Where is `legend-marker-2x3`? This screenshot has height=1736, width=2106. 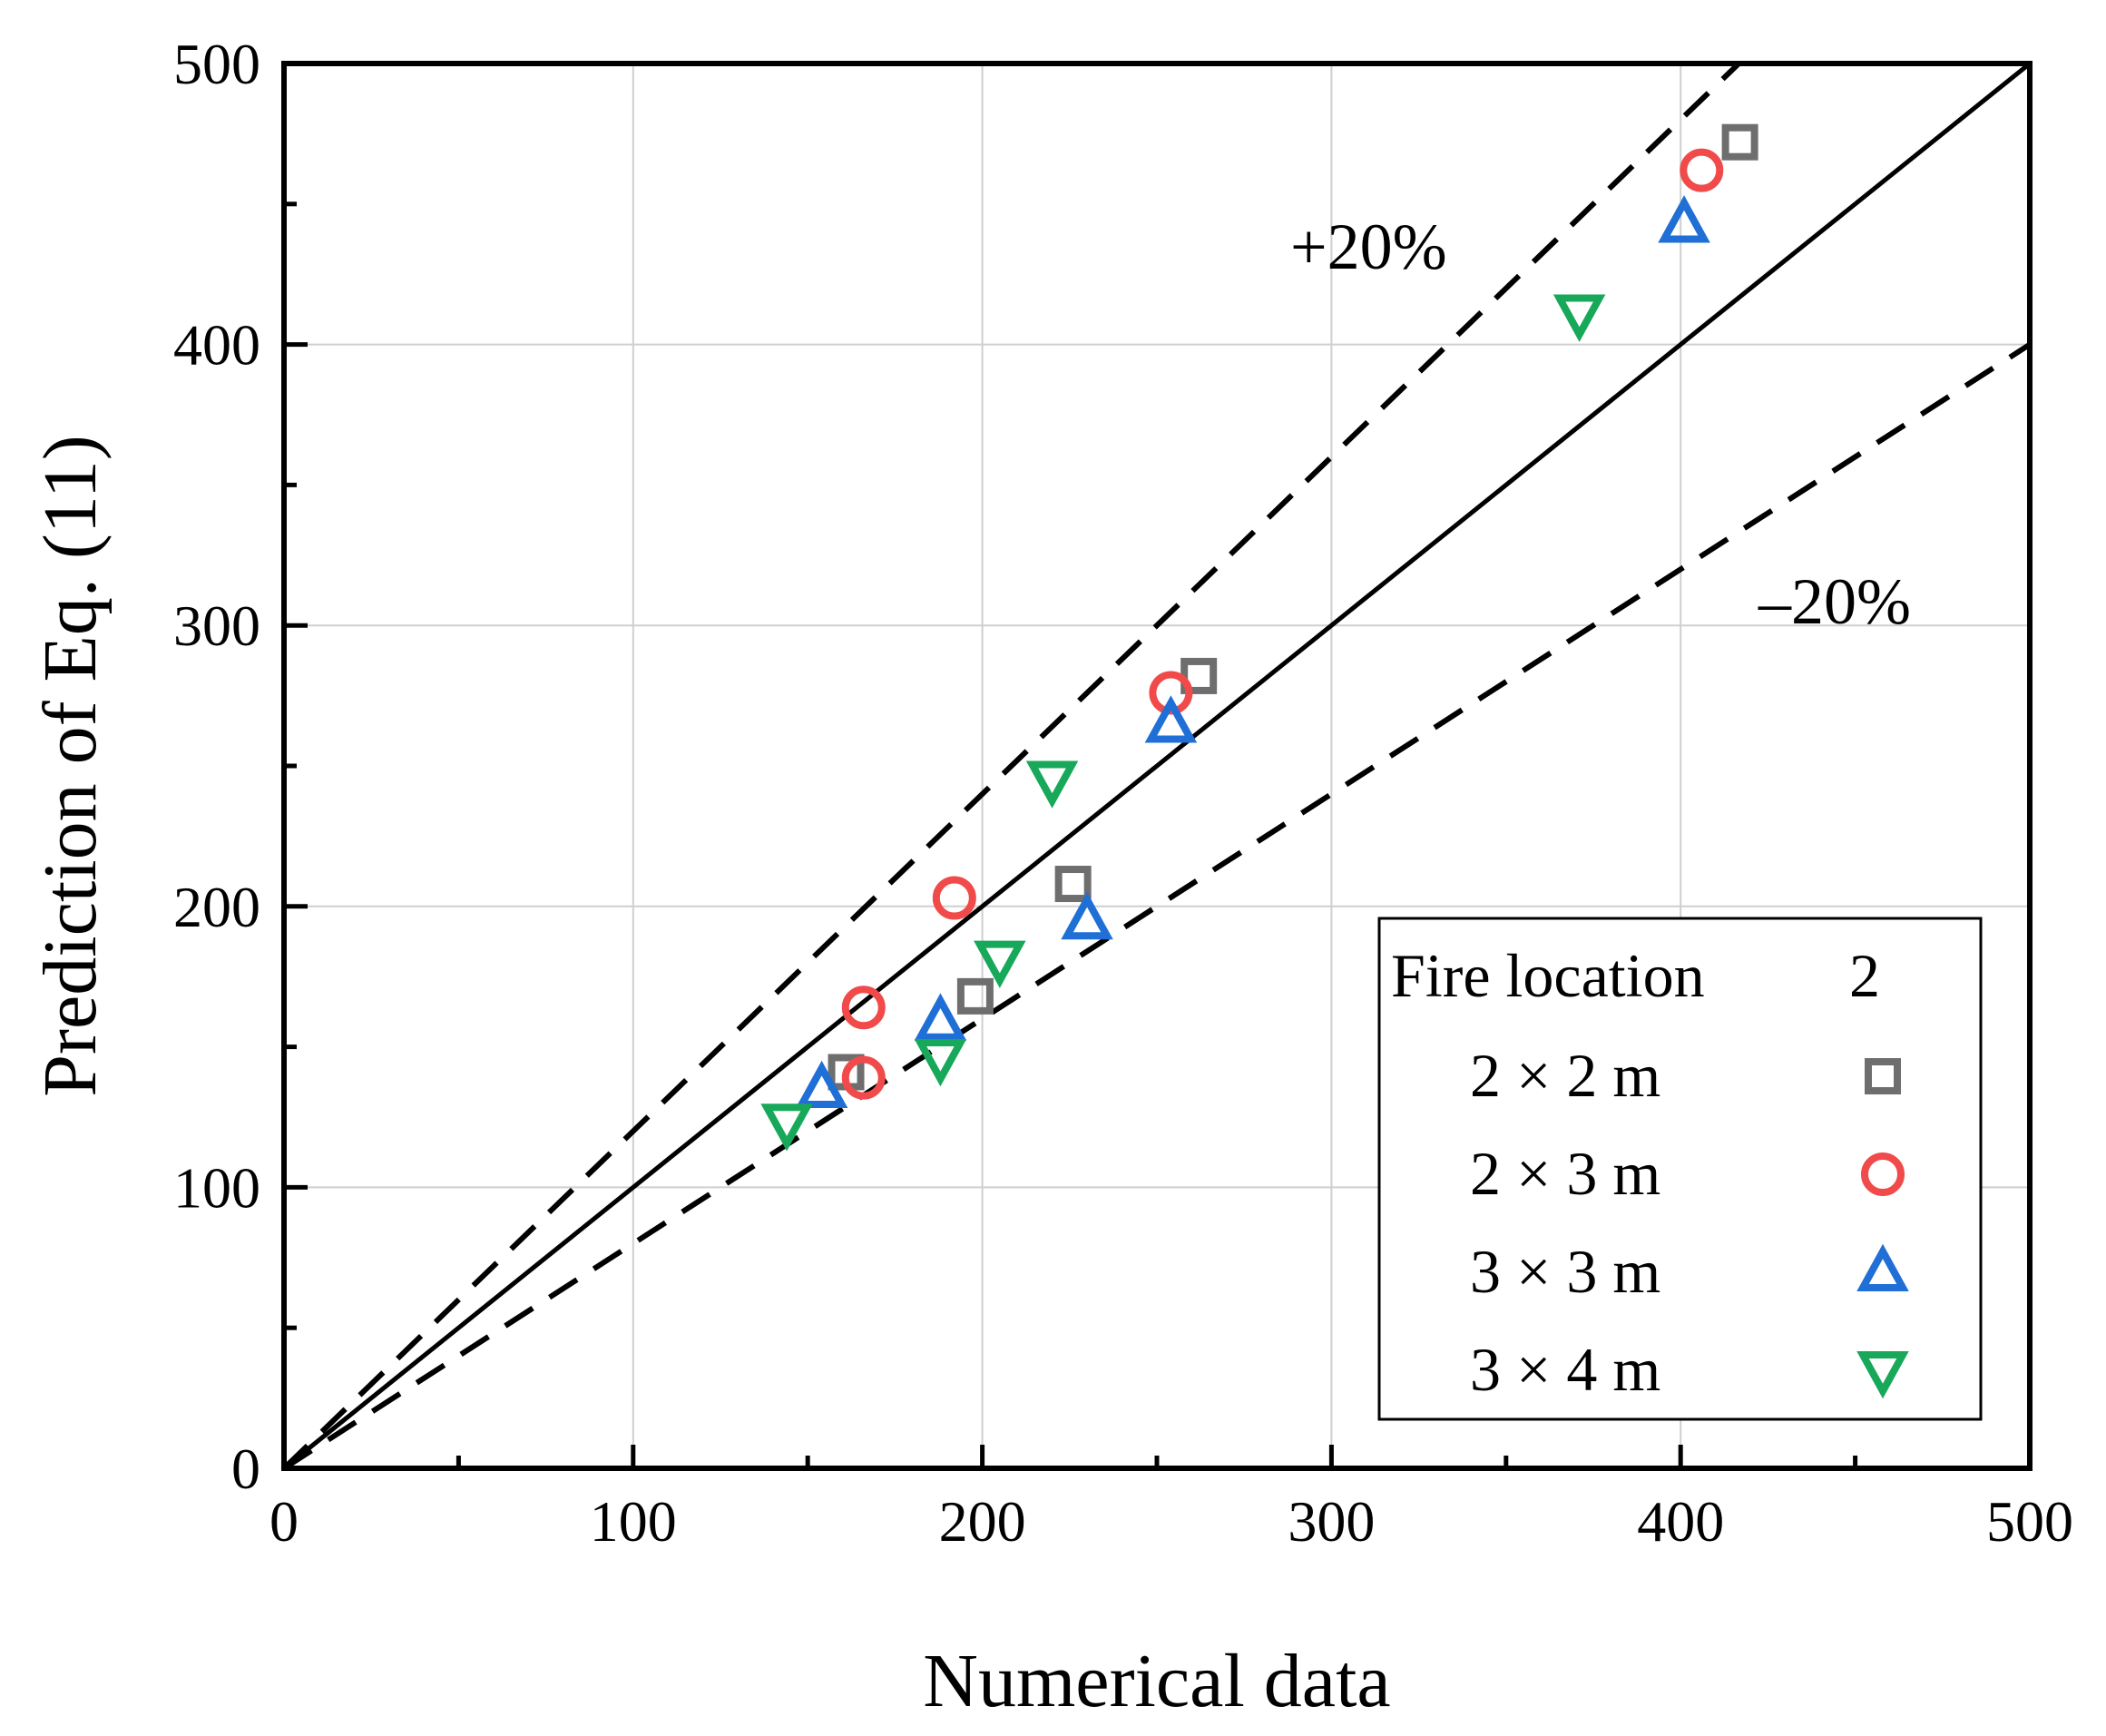 legend-marker-2x3 is located at coordinates (1883, 1174).